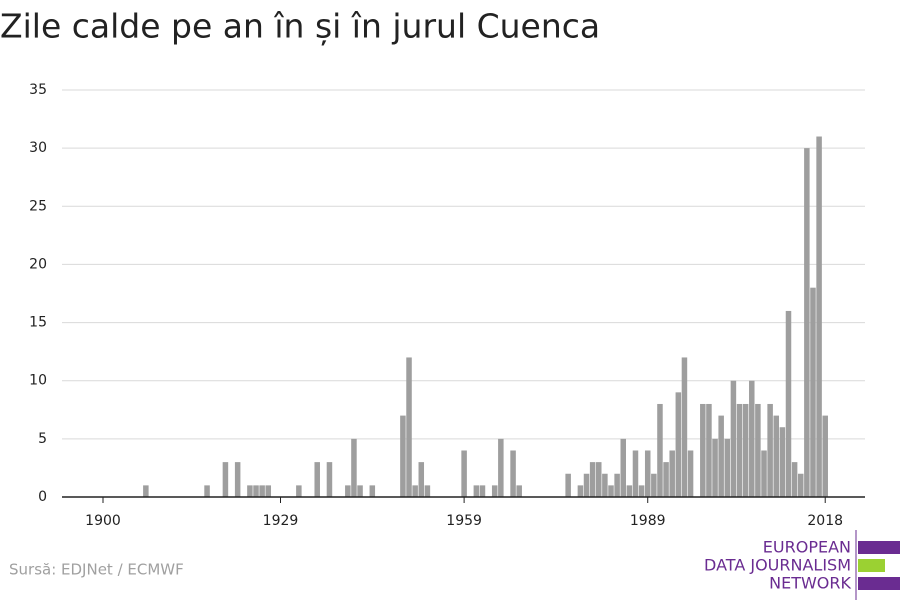 The width and height of the screenshot is (900, 600). What do you see at coordinates (38, 323) in the screenshot?
I see `y-tick-label: 15` at bounding box center [38, 323].